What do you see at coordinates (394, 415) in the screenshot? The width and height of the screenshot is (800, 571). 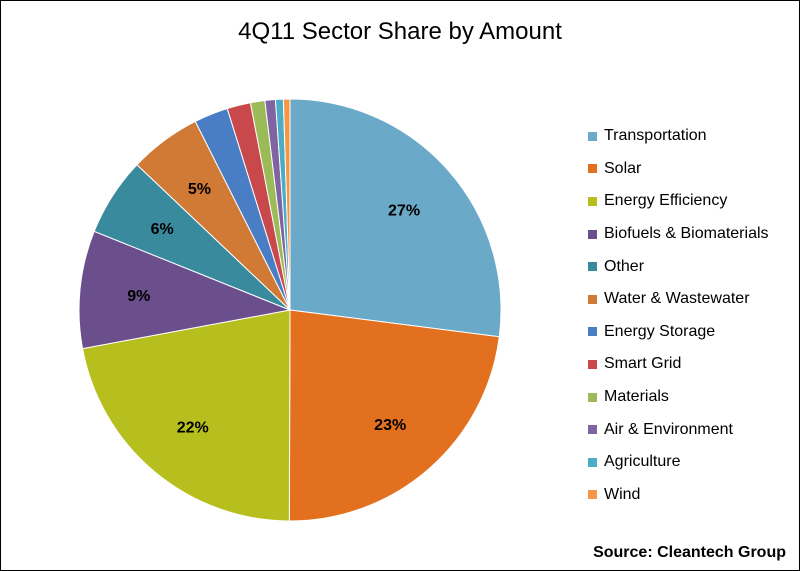 I see `pie-slice-solar` at bounding box center [394, 415].